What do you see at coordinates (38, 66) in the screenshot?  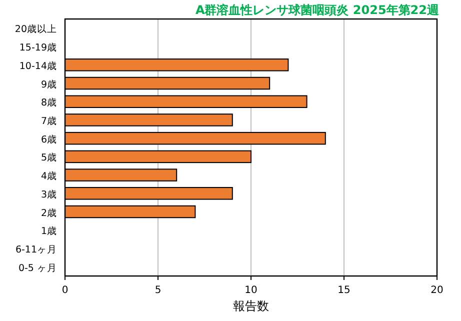 I see `y-tick-label: 10-14歳` at bounding box center [38, 66].